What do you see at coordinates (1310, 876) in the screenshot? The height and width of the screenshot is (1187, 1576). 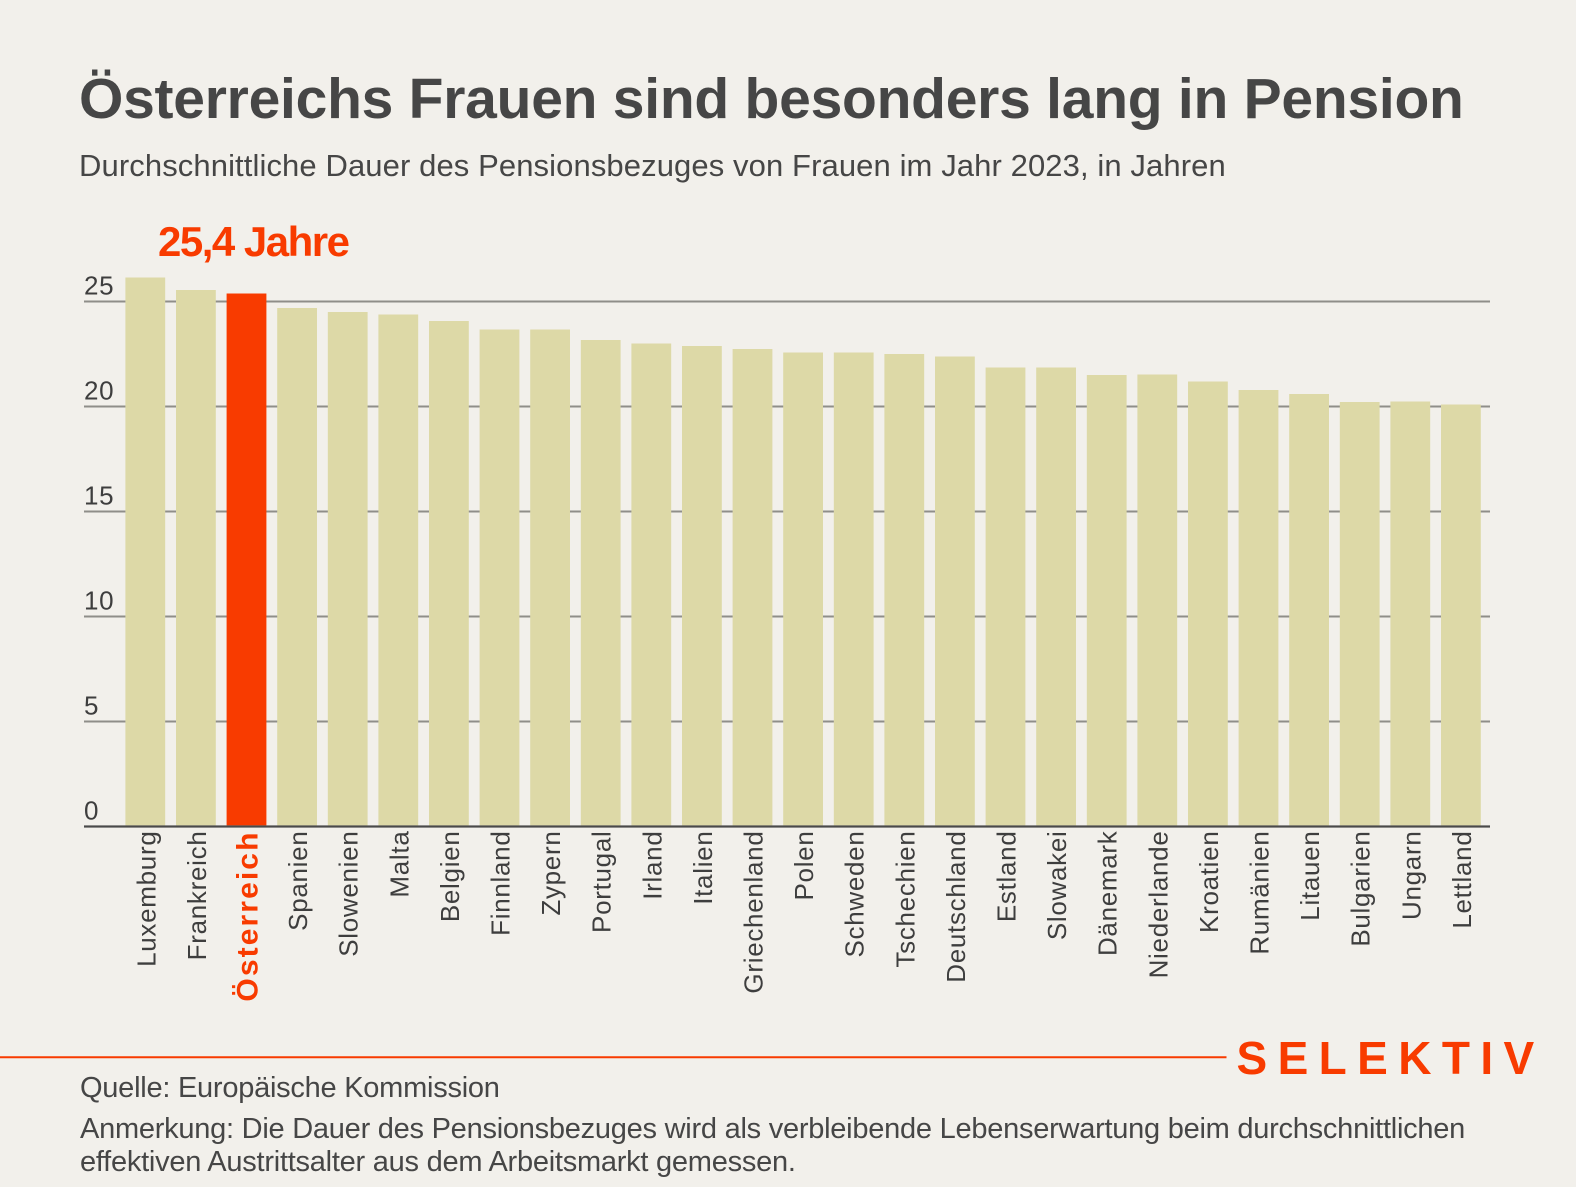 I see `svg-text: Litauen` at bounding box center [1310, 876].